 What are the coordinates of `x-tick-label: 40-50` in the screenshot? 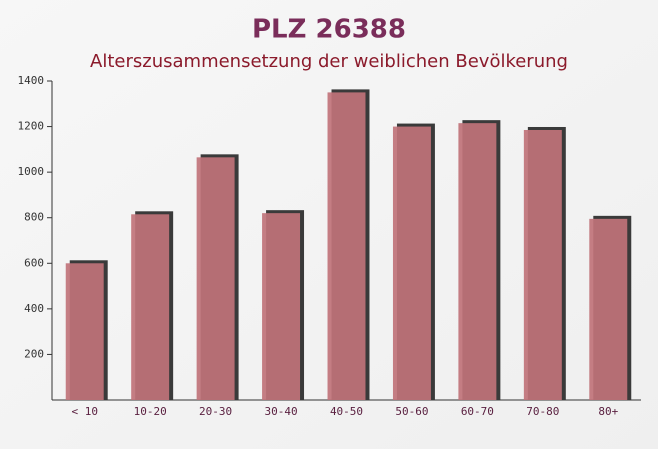 It's located at (346, 411).